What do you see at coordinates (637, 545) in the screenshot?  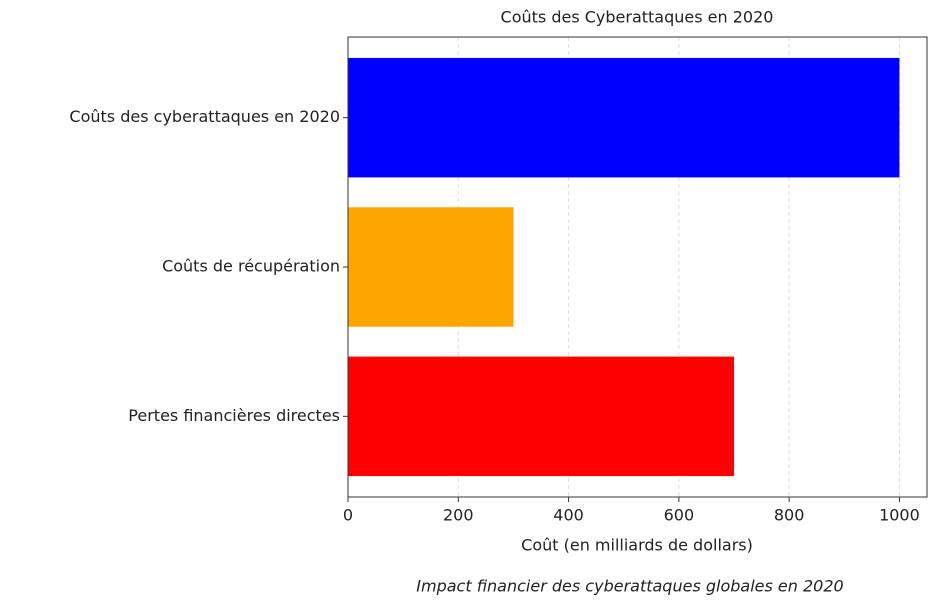 I see `x-axis-label: Coût (en milliards de dollars)` at bounding box center [637, 545].